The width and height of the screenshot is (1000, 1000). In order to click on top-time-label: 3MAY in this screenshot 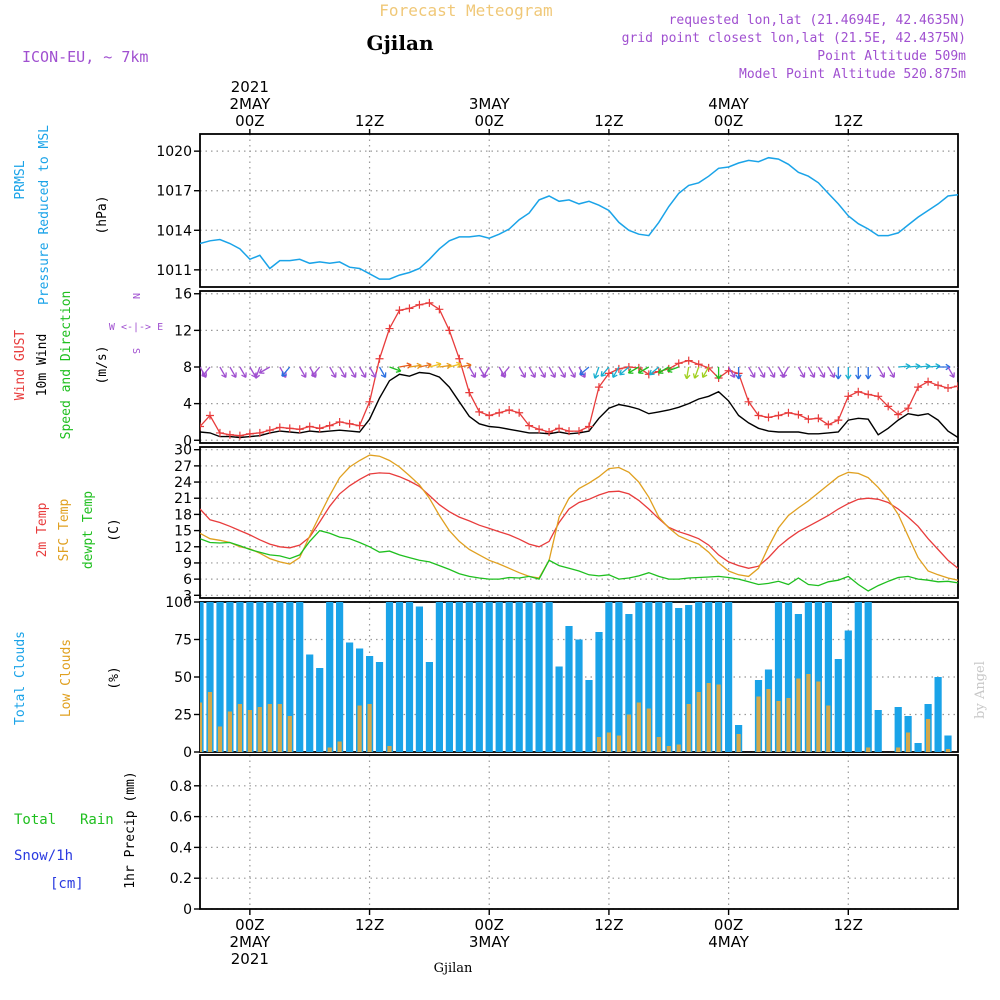, I will do `click(490, 104)`.